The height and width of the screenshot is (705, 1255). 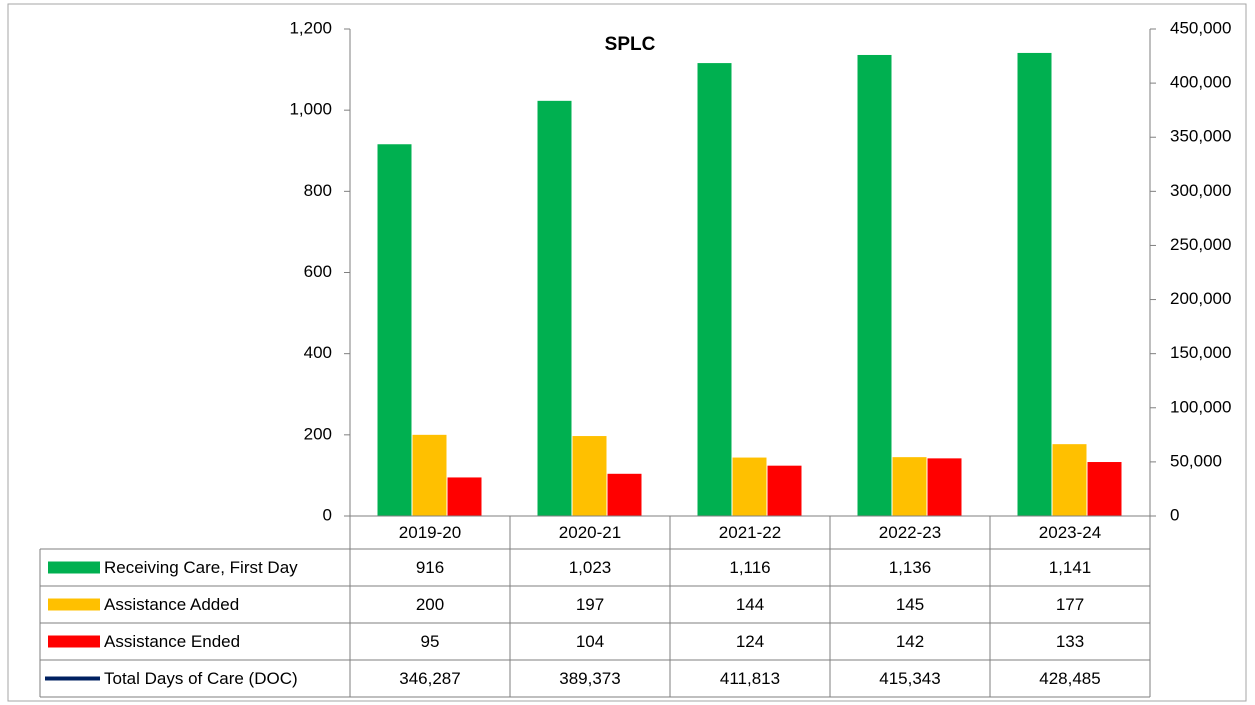 What do you see at coordinates (1196, 460) in the screenshot?
I see `y2-tick-label: 50,000` at bounding box center [1196, 460].